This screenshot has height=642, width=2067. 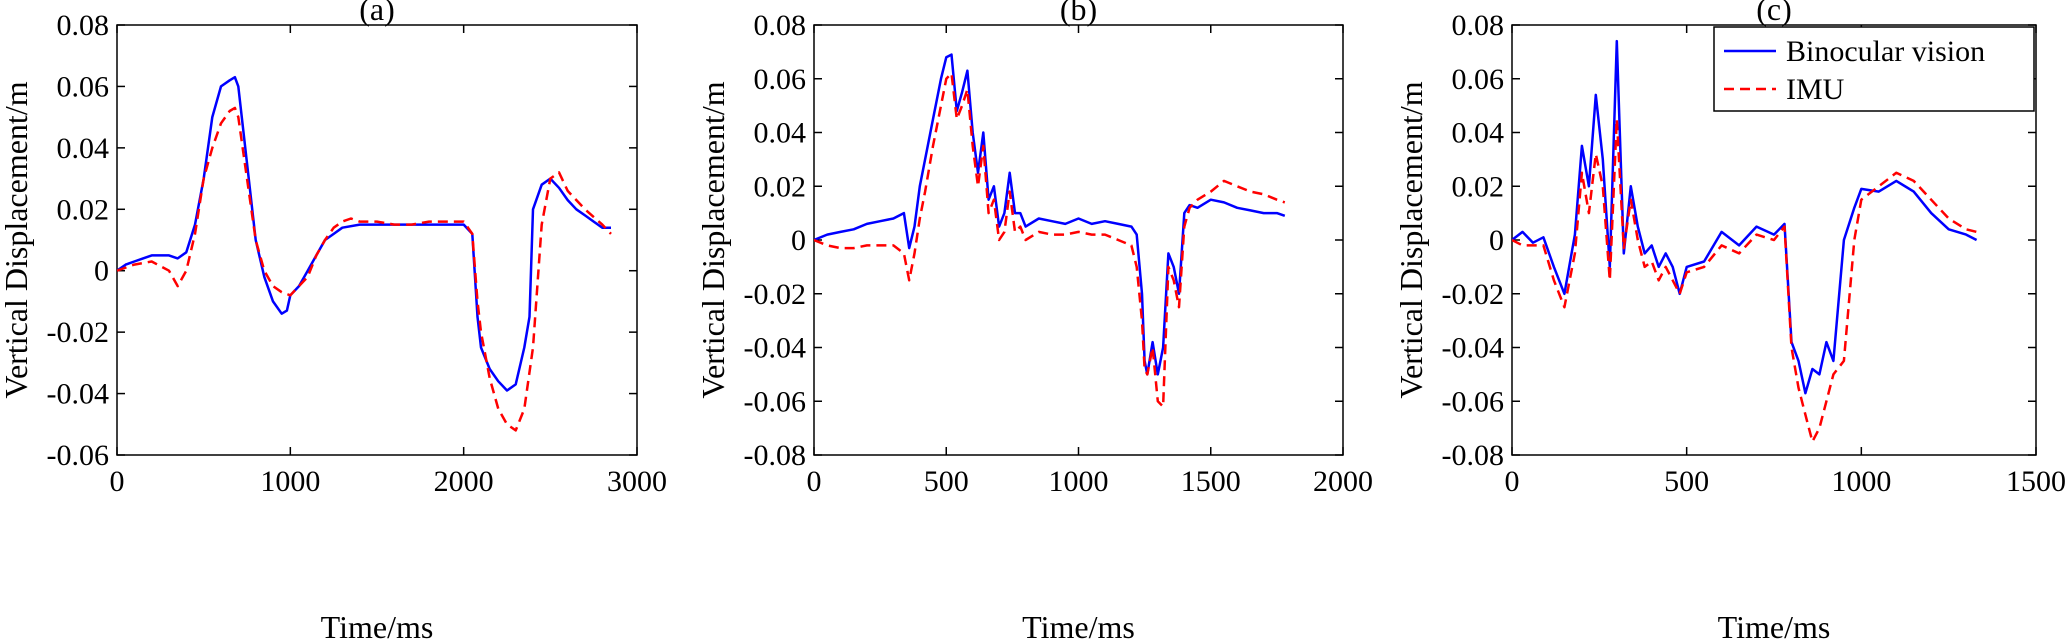 What do you see at coordinates (1078, 13) in the screenshot?
I see `panel-title: (b)` at bounding box center [1078, 13].